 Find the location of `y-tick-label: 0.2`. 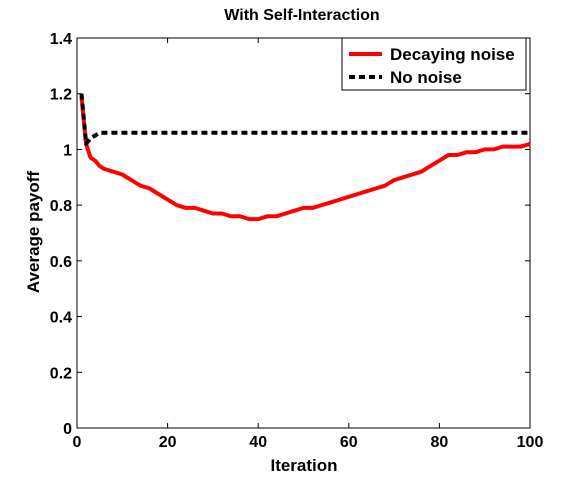

y-tick-label: 0.2 is located at coordinates (61, 373).